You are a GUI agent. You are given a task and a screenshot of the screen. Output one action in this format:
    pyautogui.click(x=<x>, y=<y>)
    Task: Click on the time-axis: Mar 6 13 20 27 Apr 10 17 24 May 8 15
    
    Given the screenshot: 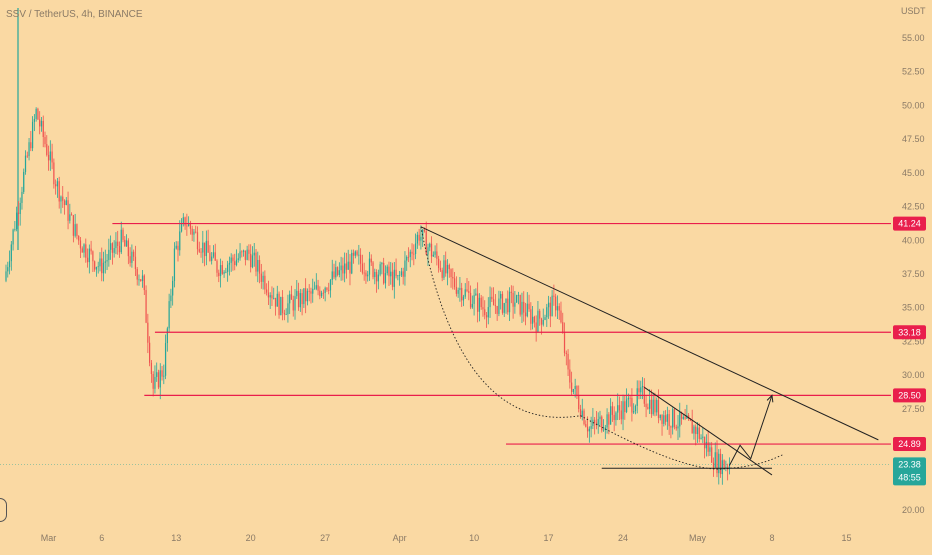 What is the action you would take?
    pyautogui.click(x=446, y=538)
    